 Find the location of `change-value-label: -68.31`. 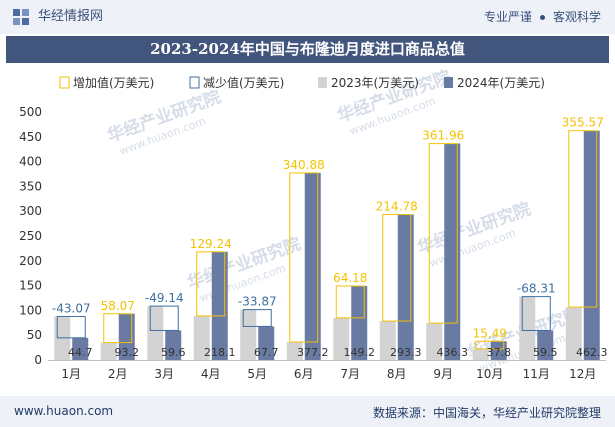

change-value-label: -68.31 is located at coordinates (536, 289).